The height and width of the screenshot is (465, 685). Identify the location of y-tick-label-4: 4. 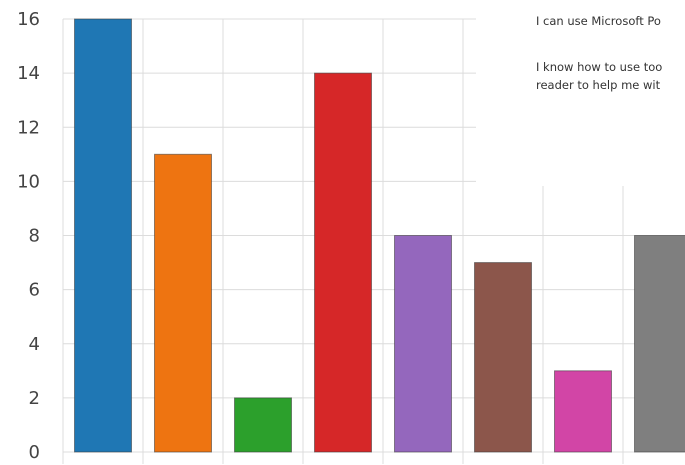
(34, 344).